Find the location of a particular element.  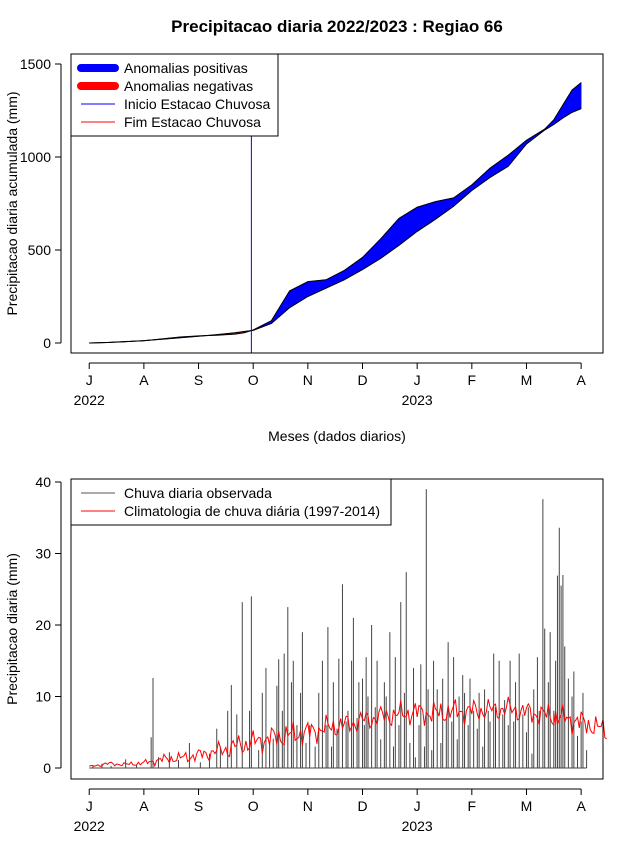

y-tick-label: 20 is located at coordinates (43, 625).